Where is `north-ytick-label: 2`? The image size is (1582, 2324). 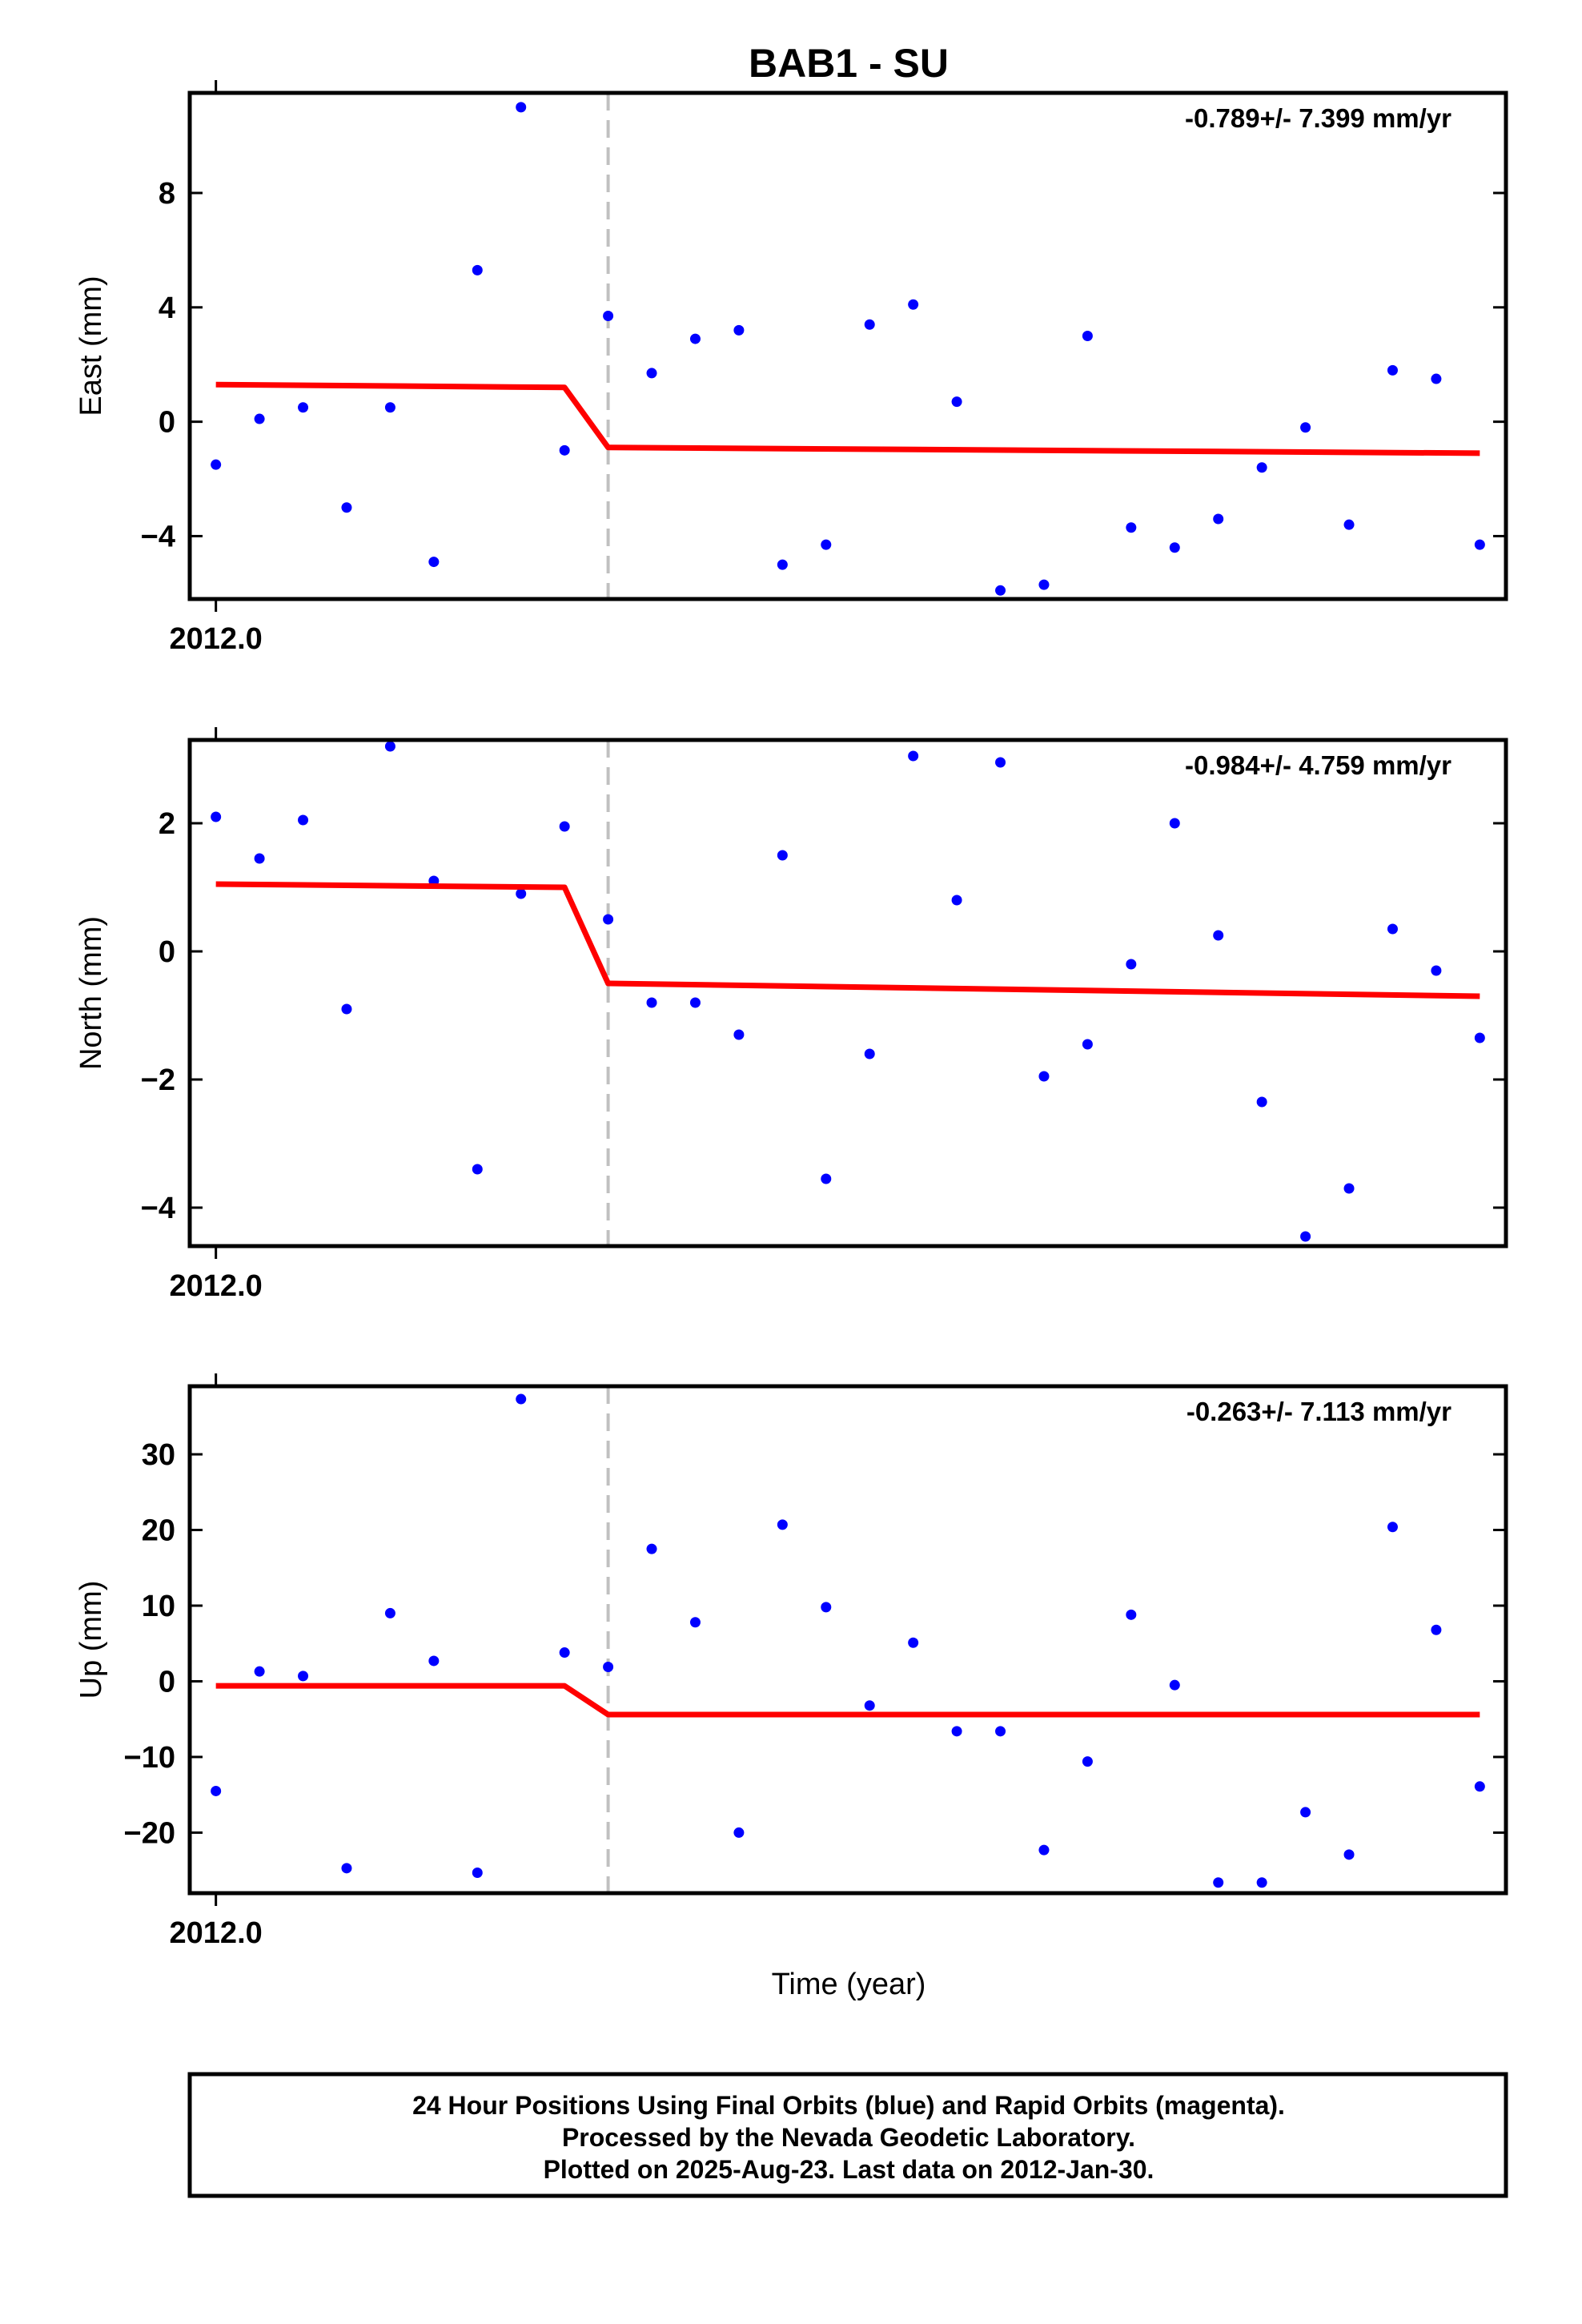
north-ytick-label: 2 is located at coordinates (167, 824).